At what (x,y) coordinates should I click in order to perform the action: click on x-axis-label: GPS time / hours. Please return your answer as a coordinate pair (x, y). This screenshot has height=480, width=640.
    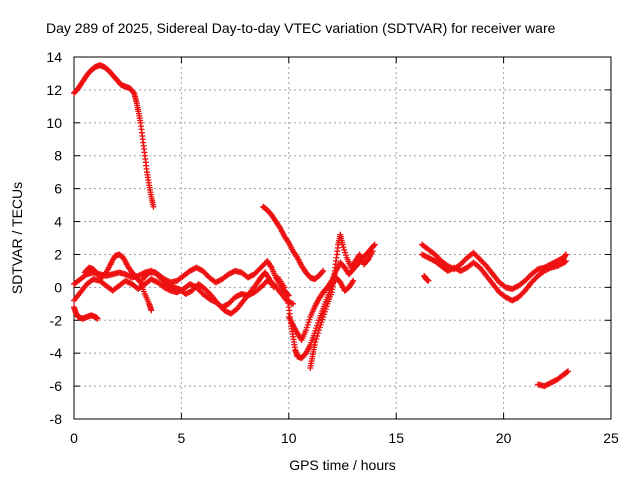
    Looking at the image, I should click on (342, 465).